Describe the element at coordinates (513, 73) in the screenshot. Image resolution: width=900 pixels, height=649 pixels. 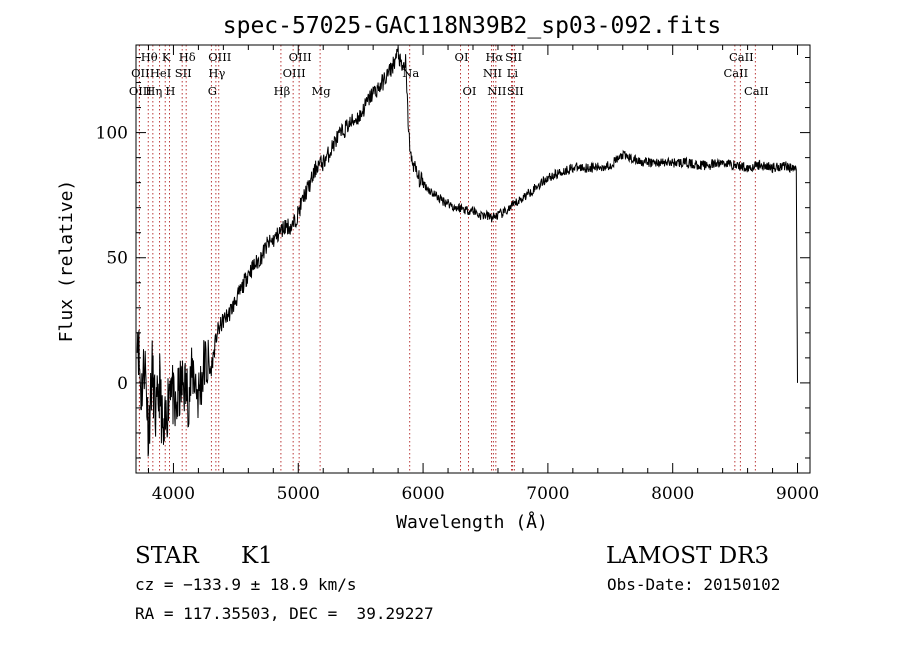
I see `spectral-line-label: Li` at that location.